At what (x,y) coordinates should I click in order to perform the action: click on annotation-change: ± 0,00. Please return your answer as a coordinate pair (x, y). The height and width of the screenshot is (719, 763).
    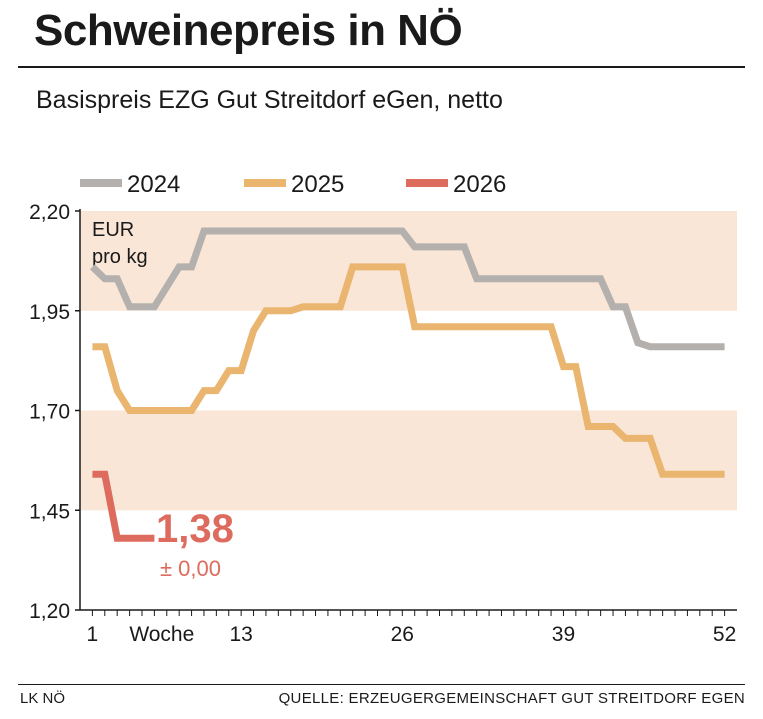
    Looking at the image, I should click on (190, 568).